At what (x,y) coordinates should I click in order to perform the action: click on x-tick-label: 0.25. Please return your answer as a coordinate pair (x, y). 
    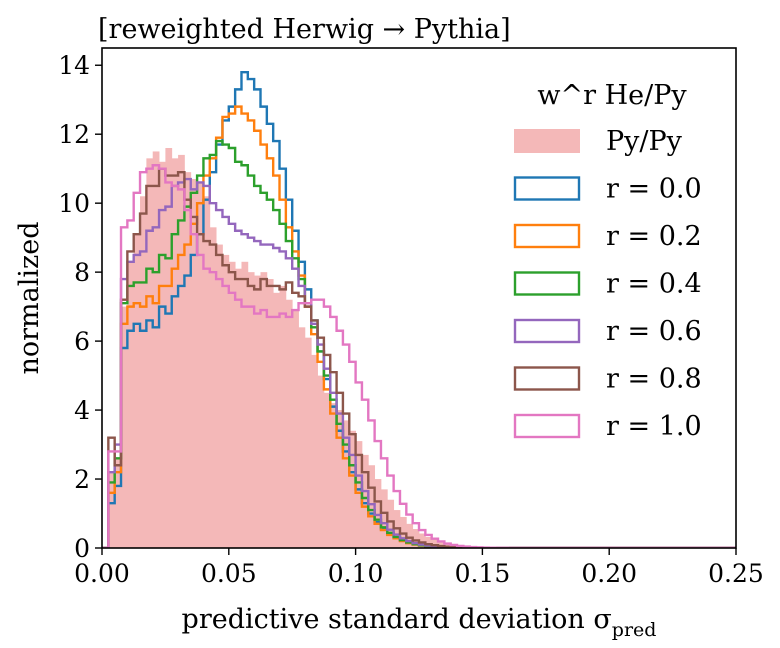
    Looking at the image, I should click on (736, 573).